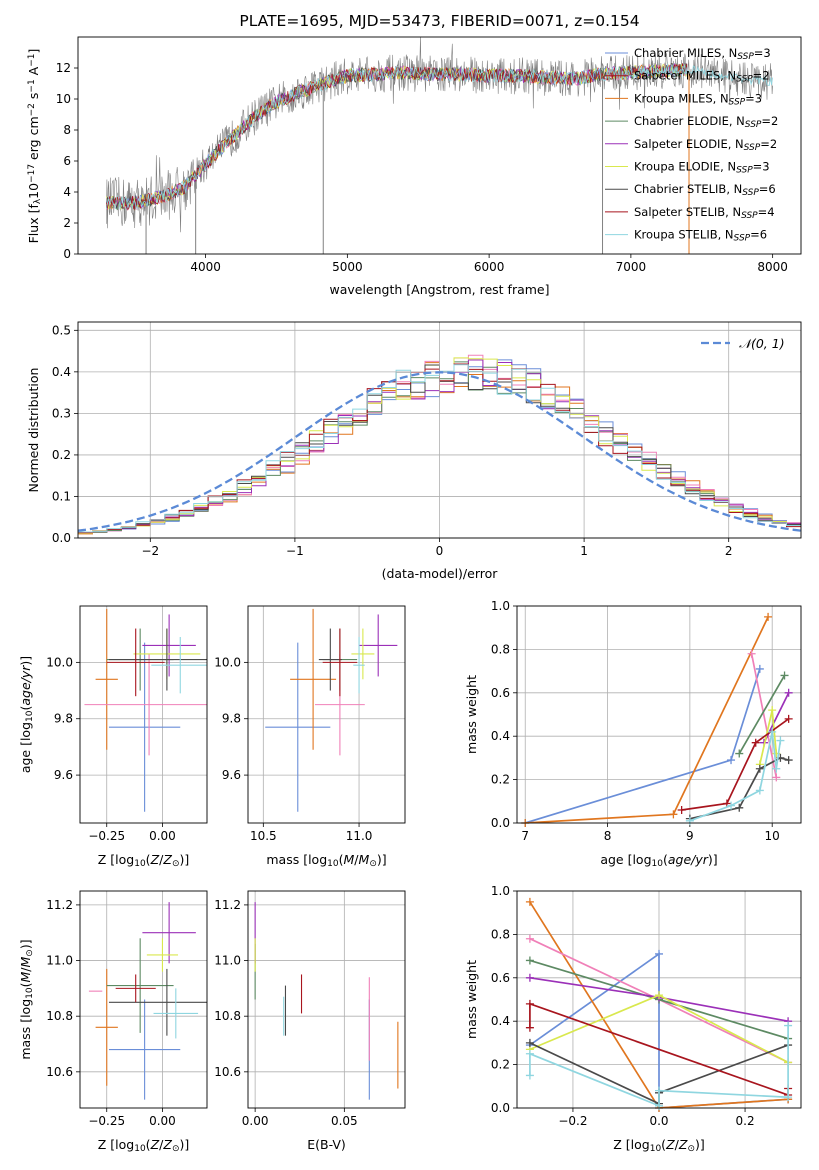 The height and width of the screenshot is (1170, 819). I want to click on spectrum-xtick-label: 4000, so click(205, 267).